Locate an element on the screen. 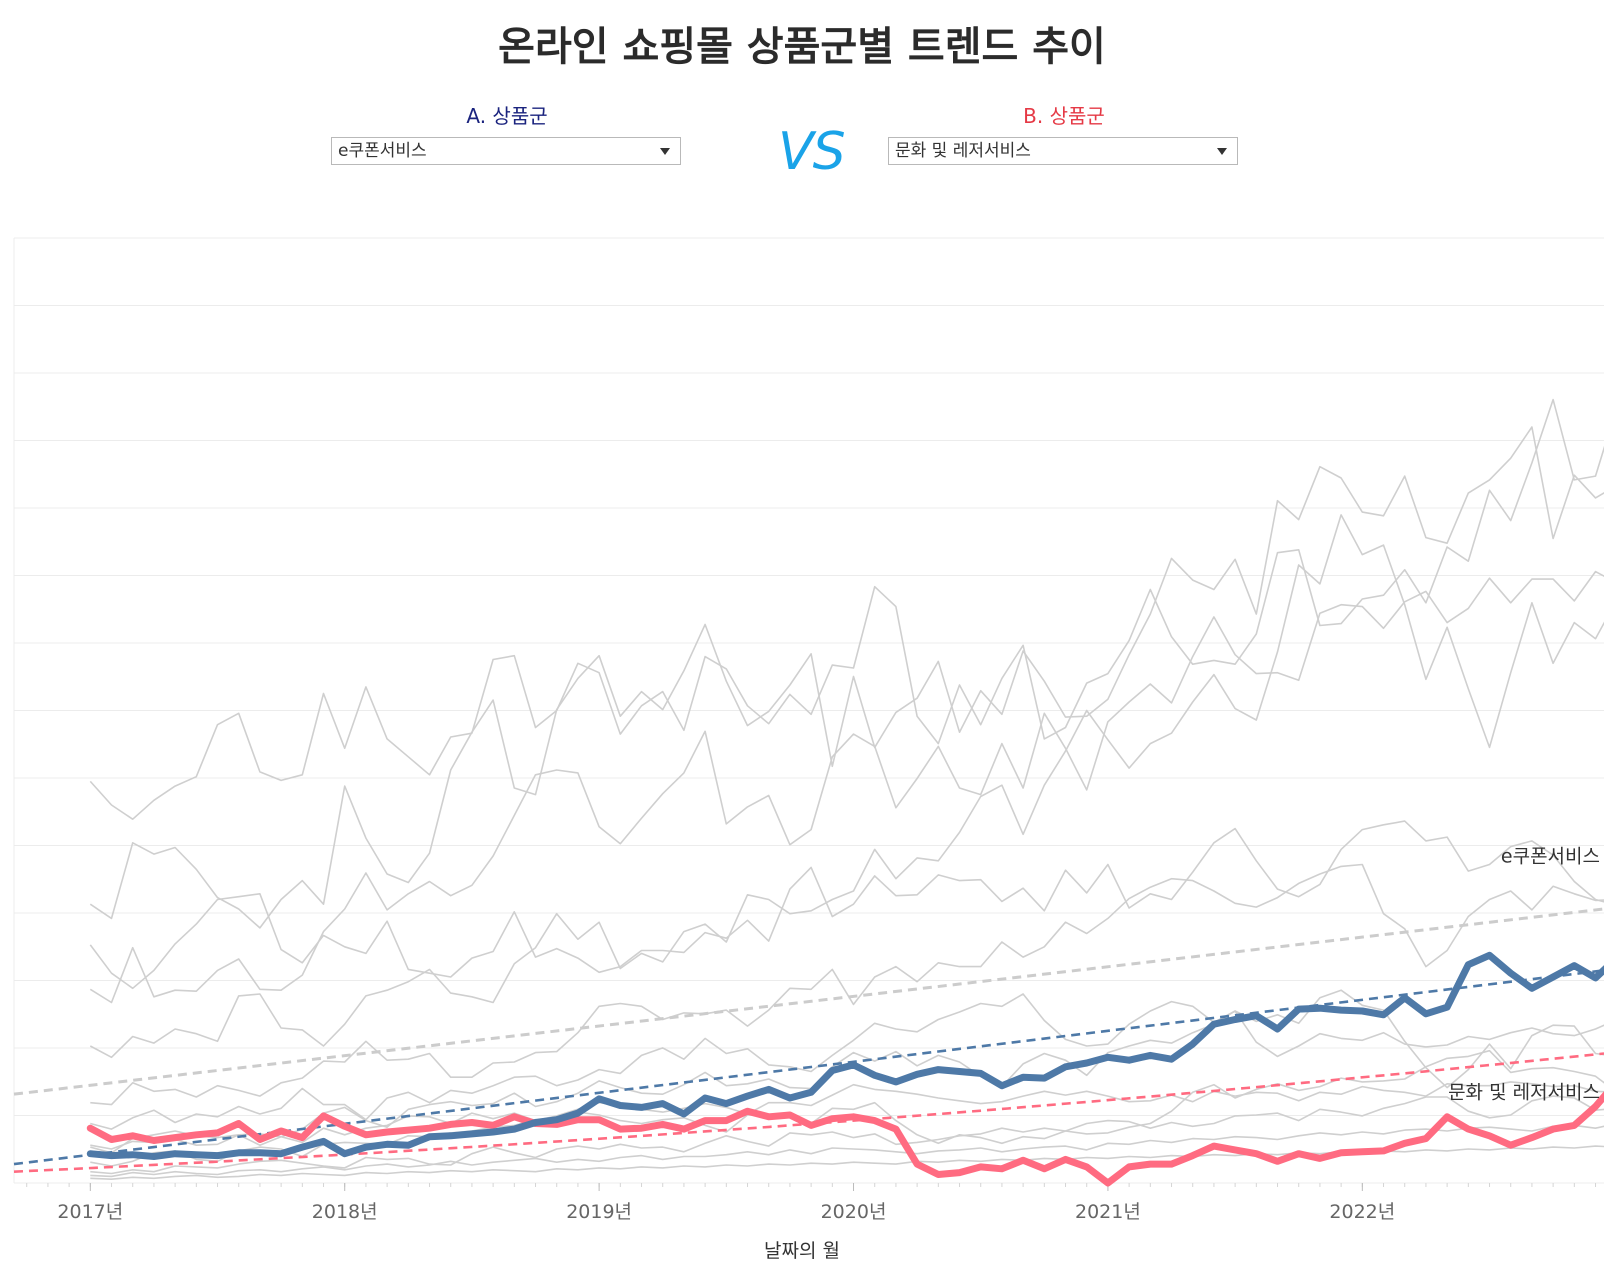  chart-title: 온라인 쇼핑몰 상품군별 트렌드 추이 is located at coordinates (802, 47).